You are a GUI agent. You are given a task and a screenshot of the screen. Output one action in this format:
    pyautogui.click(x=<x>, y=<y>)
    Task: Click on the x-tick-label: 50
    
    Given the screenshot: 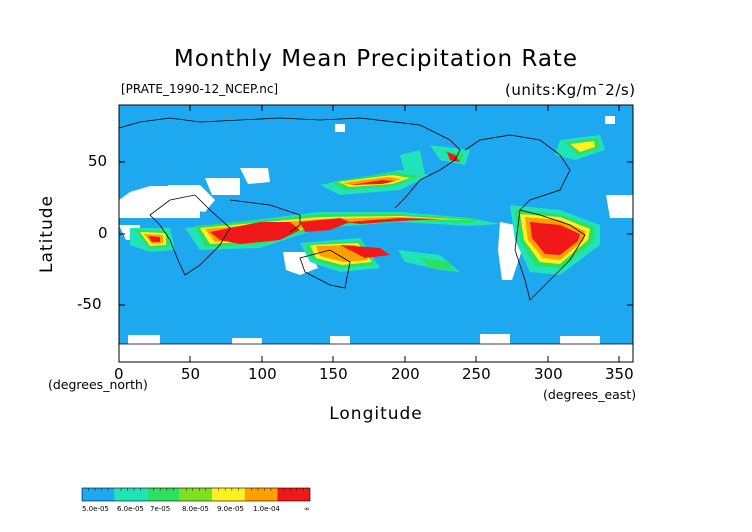 What is the action you would take?
    pyautogui.click(x=191, y=374)
    